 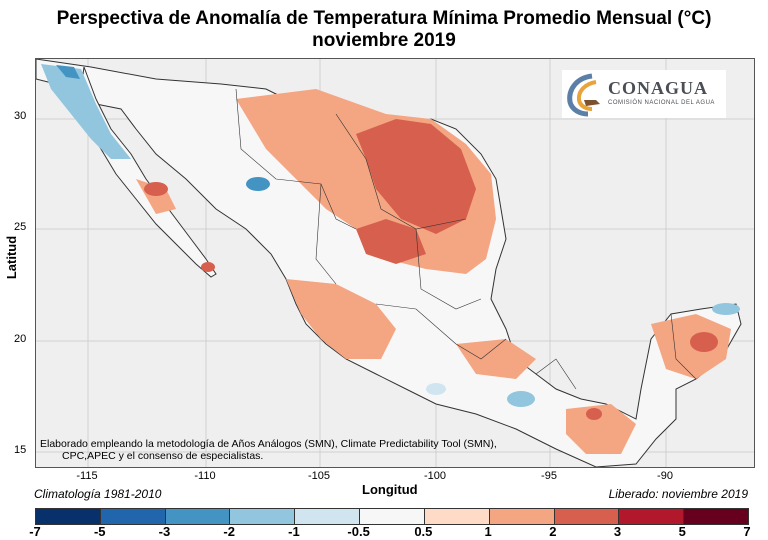 I want to click on colorbar-tick-label: 0.5, so click(x=423, y=531).